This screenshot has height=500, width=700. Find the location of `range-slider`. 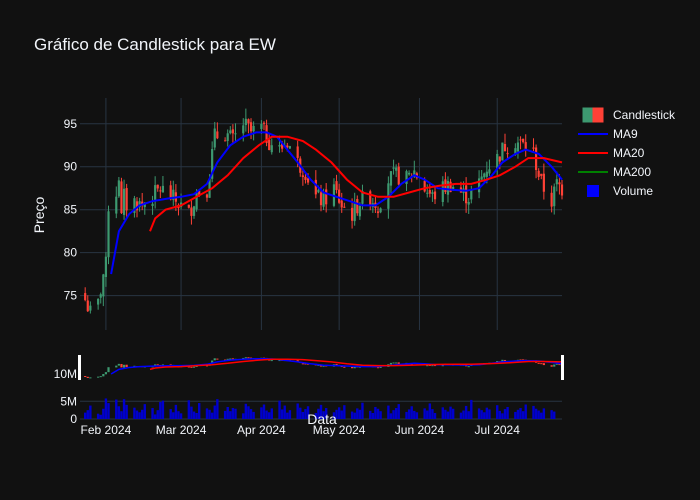

range-slider is located at coordinates (321, 367).